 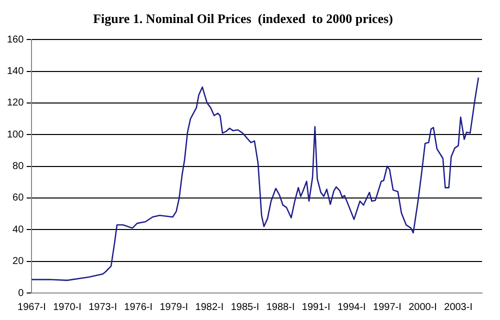 I want to click on y-tick-label: 0, so click(x=21, y=293).